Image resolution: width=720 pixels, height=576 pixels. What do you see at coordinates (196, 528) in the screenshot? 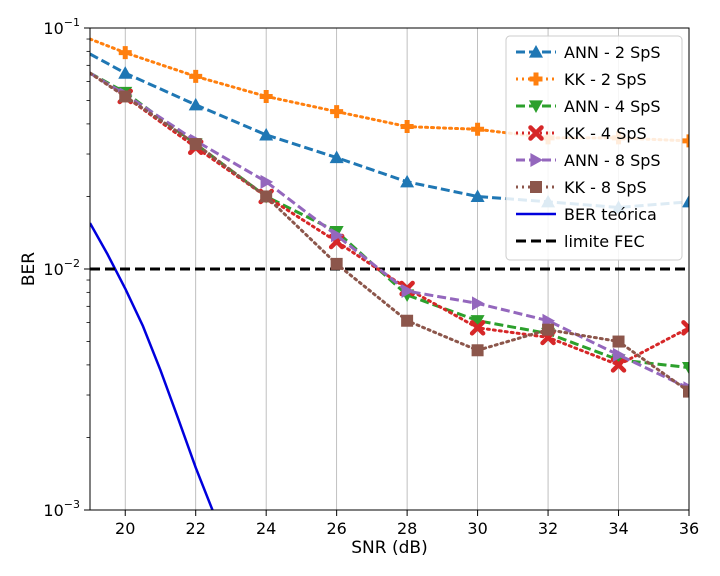
I see `x-tick-label: 22` at bounding box center [196, 528].